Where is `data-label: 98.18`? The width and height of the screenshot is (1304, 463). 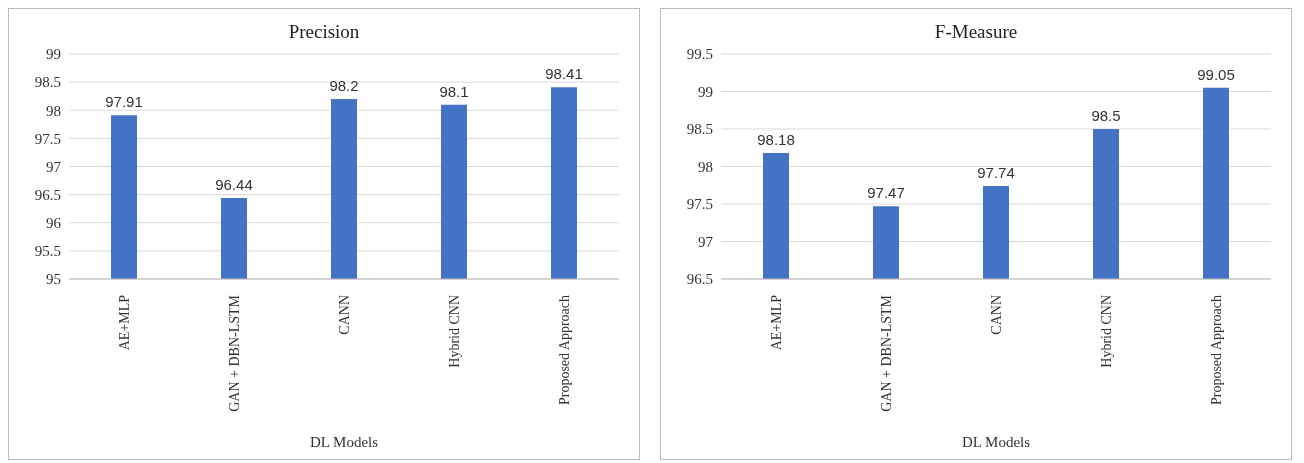 data-label: 98.18 is located at coordinates (776, 139).